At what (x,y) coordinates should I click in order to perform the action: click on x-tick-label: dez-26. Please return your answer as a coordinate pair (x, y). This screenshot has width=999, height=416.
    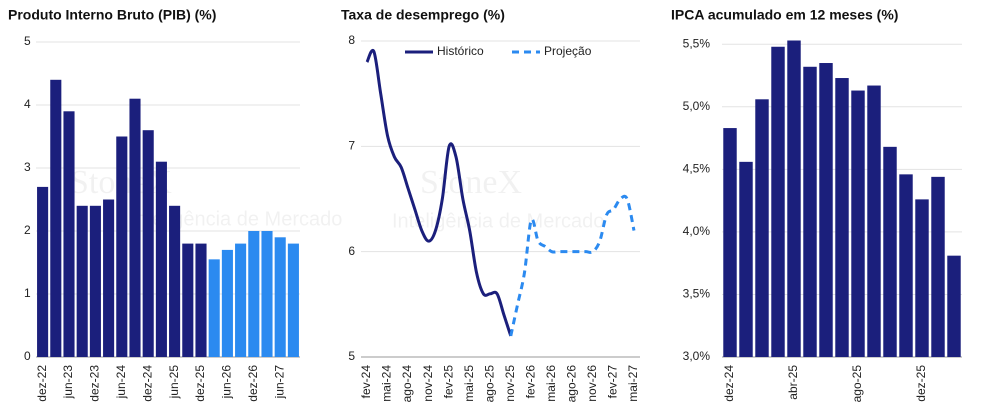
    Looking at the image, I should click on (253, 383).